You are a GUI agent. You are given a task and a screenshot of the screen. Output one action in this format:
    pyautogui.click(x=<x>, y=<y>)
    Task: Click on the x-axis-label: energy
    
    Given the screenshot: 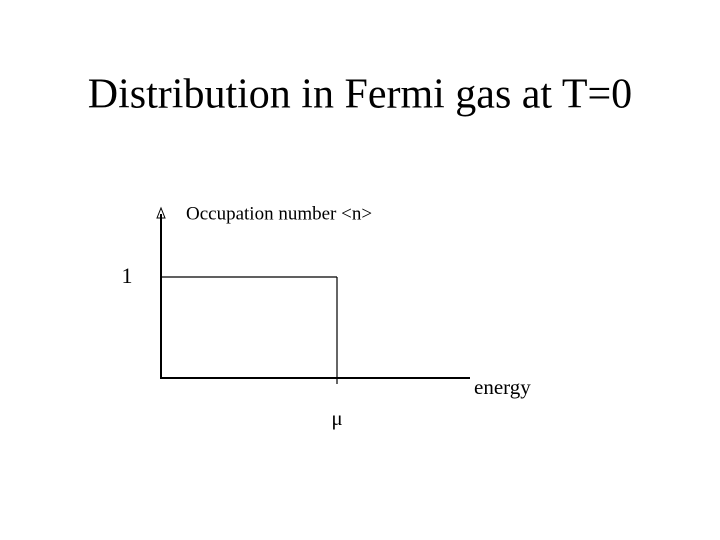 What is the action you would take?
    pyautogui.click(x=502, y=387)
    